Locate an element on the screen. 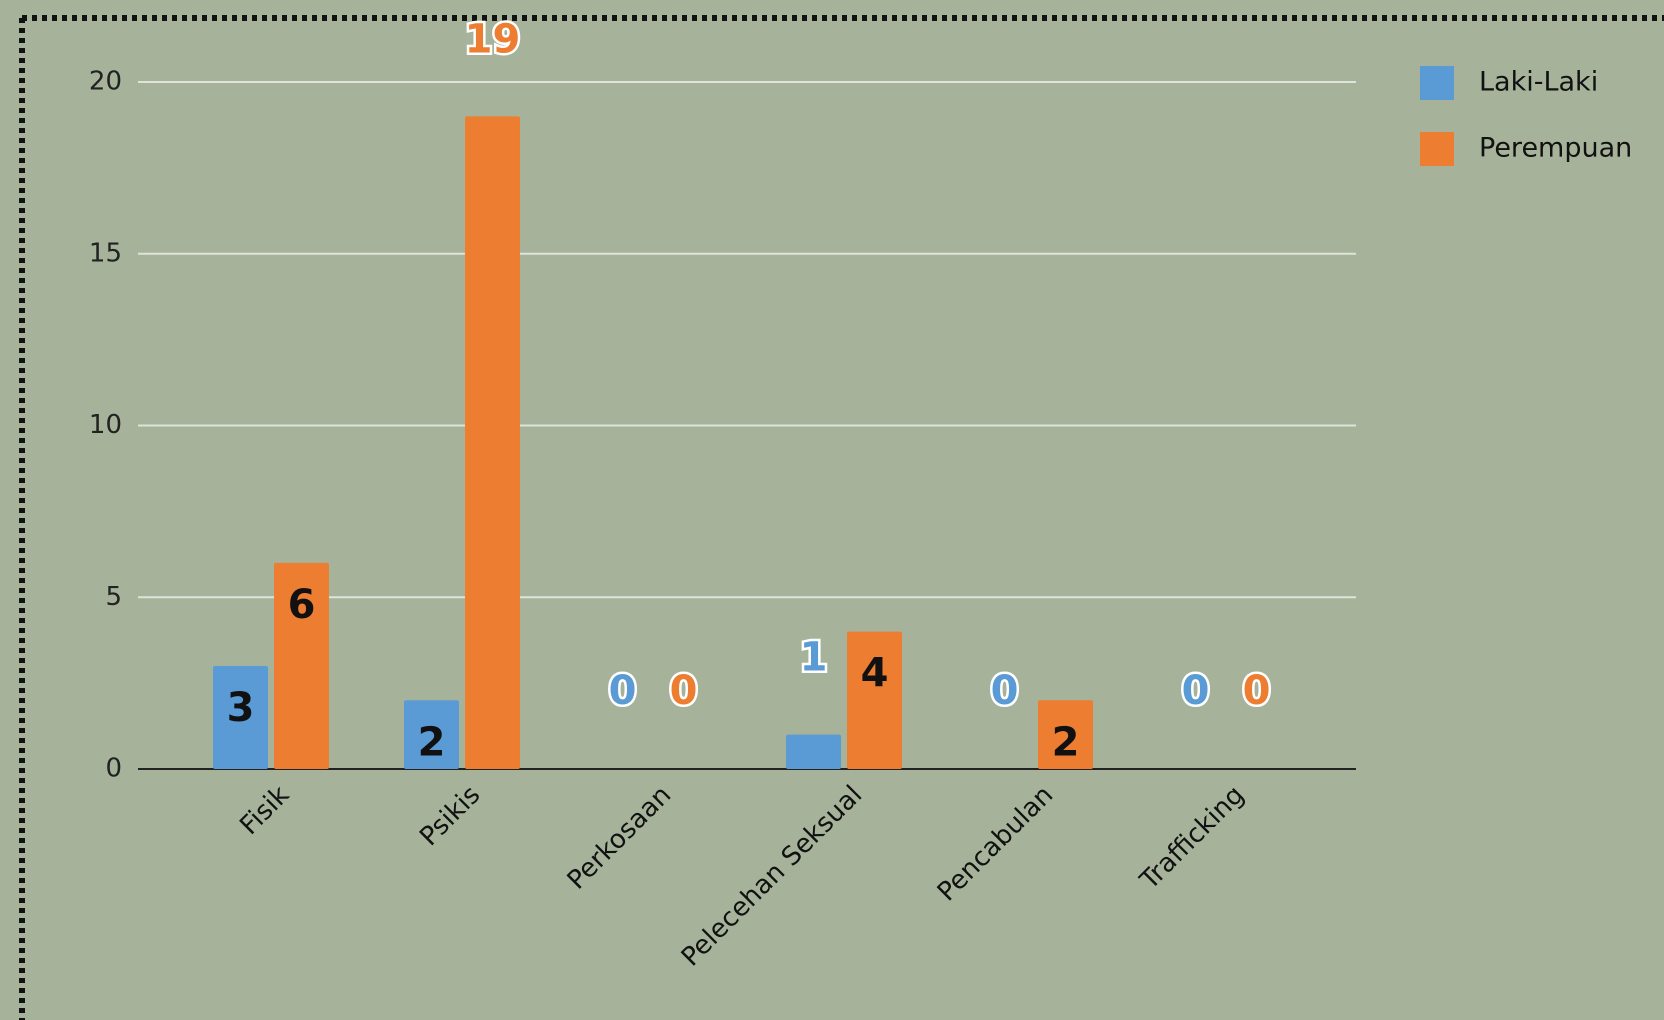 Image resolution: width=1664 pixels, height=1020 pixels. value-label: 3 is located at coordinates (241, 708).